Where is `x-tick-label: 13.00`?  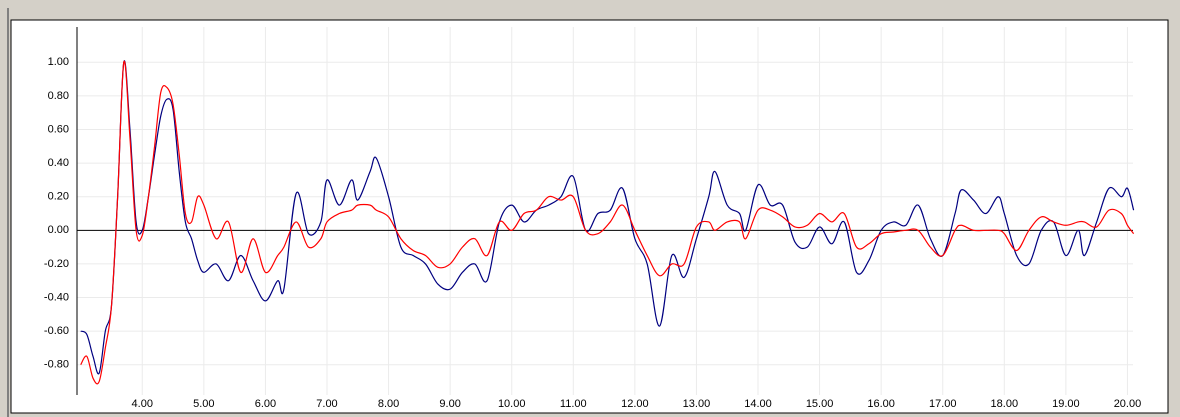 x-tick-label: 13.00 is located at coordinates (697, 404).